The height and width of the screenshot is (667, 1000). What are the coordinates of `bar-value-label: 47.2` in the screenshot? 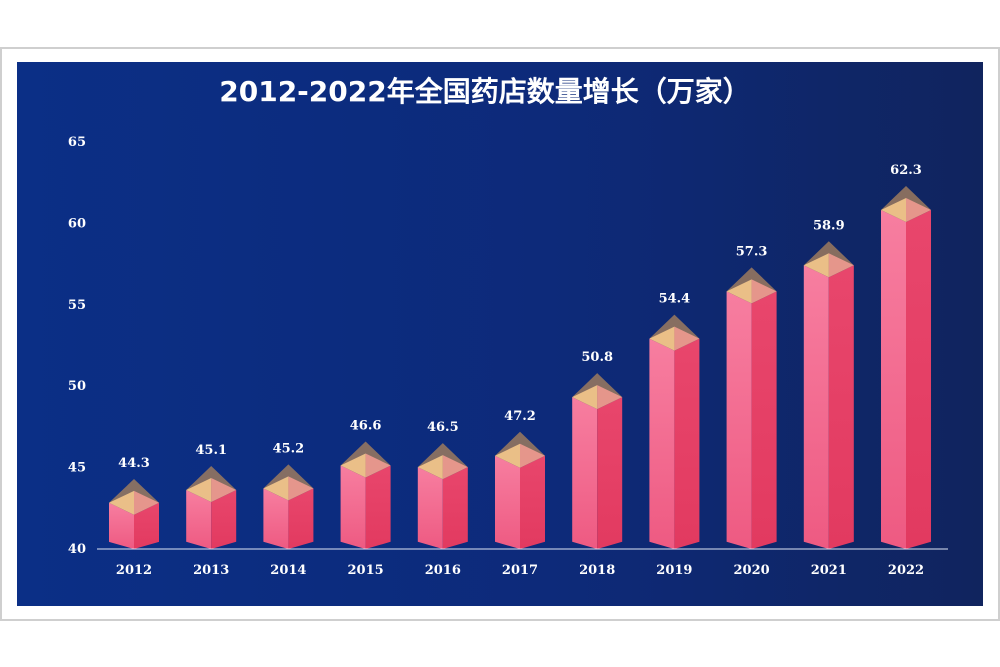 It's located at (520, 416).